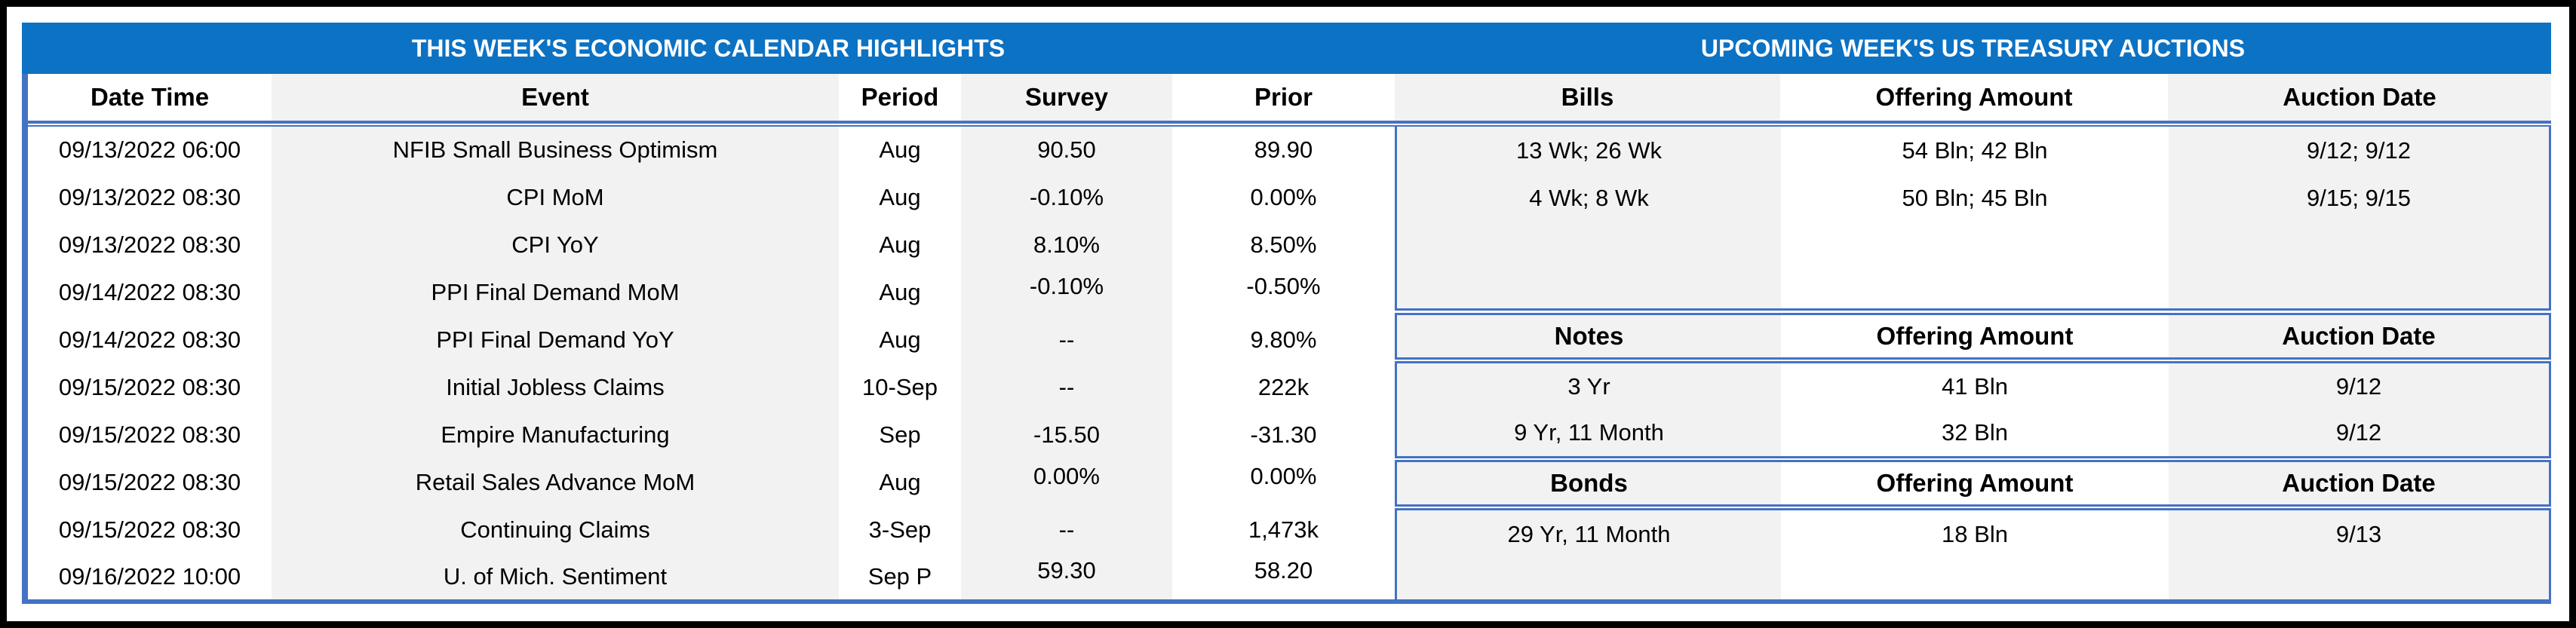 The image size is (2576, 628). I want to click on notes-offering-column: 41 Bln 32 Bln, so click(1975, 409).